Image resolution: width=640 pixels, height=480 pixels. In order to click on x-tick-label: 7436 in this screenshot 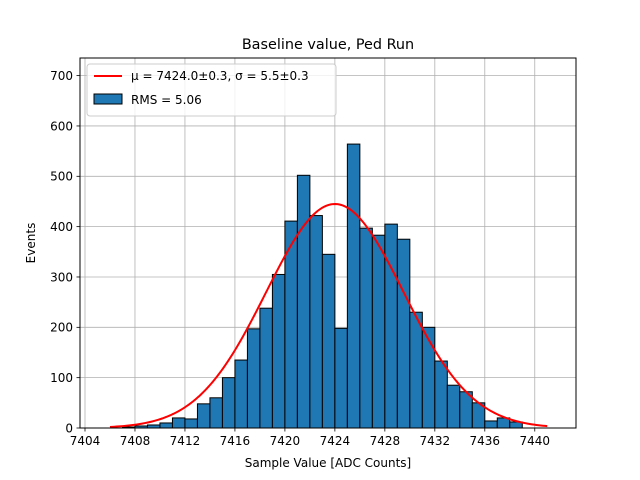, I will do `click(485, 441)`.